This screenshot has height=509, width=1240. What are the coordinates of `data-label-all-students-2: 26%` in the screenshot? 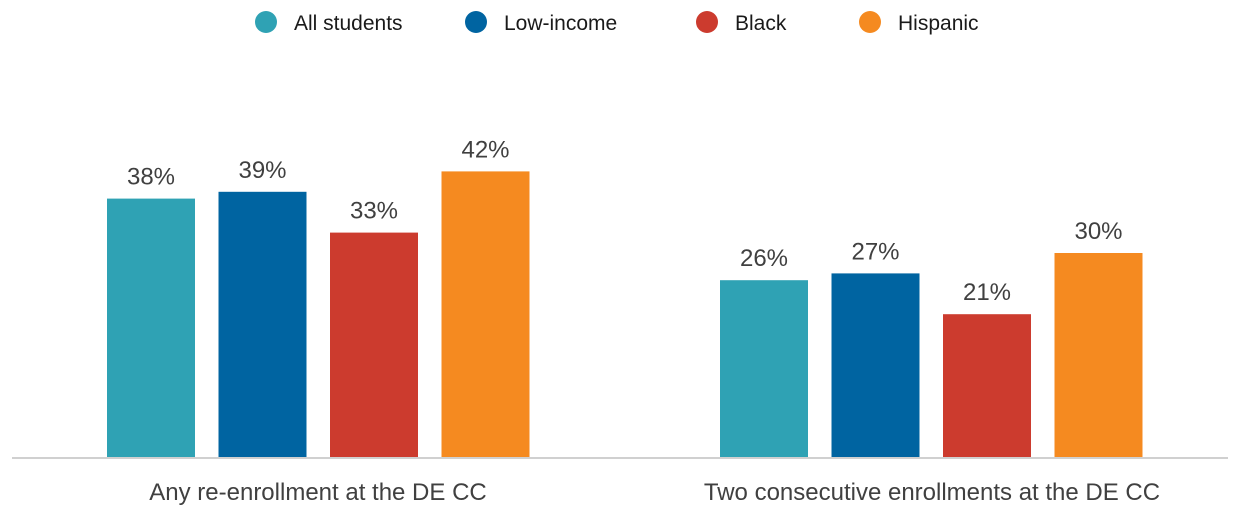 It's located at (764, 258).